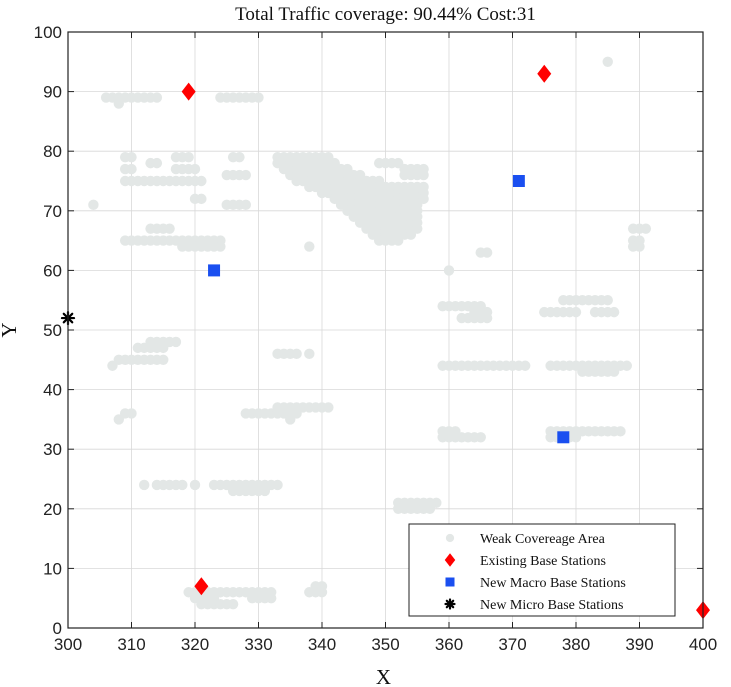  What do you see at coordinates (553, 583) in the screenshot?
I see `legend-label: New Macro Base Stations` at bounding box center [553, 583].